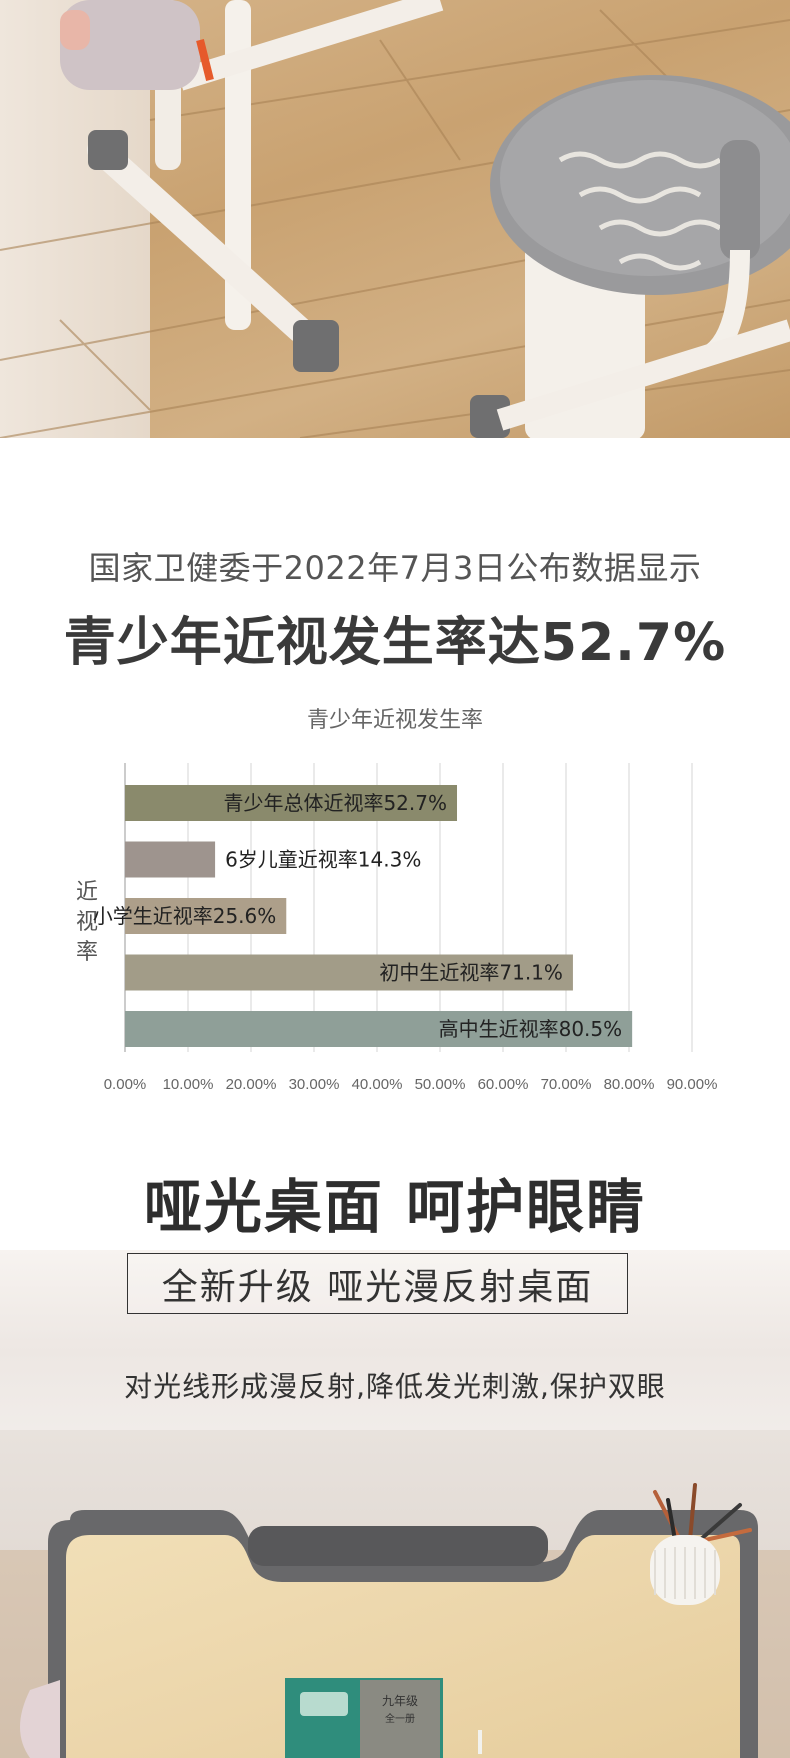  Describe the element at coordinates (185, 916) in the screenshot. I see `bar-data-label: 小学生近视率25.6%` at that location.